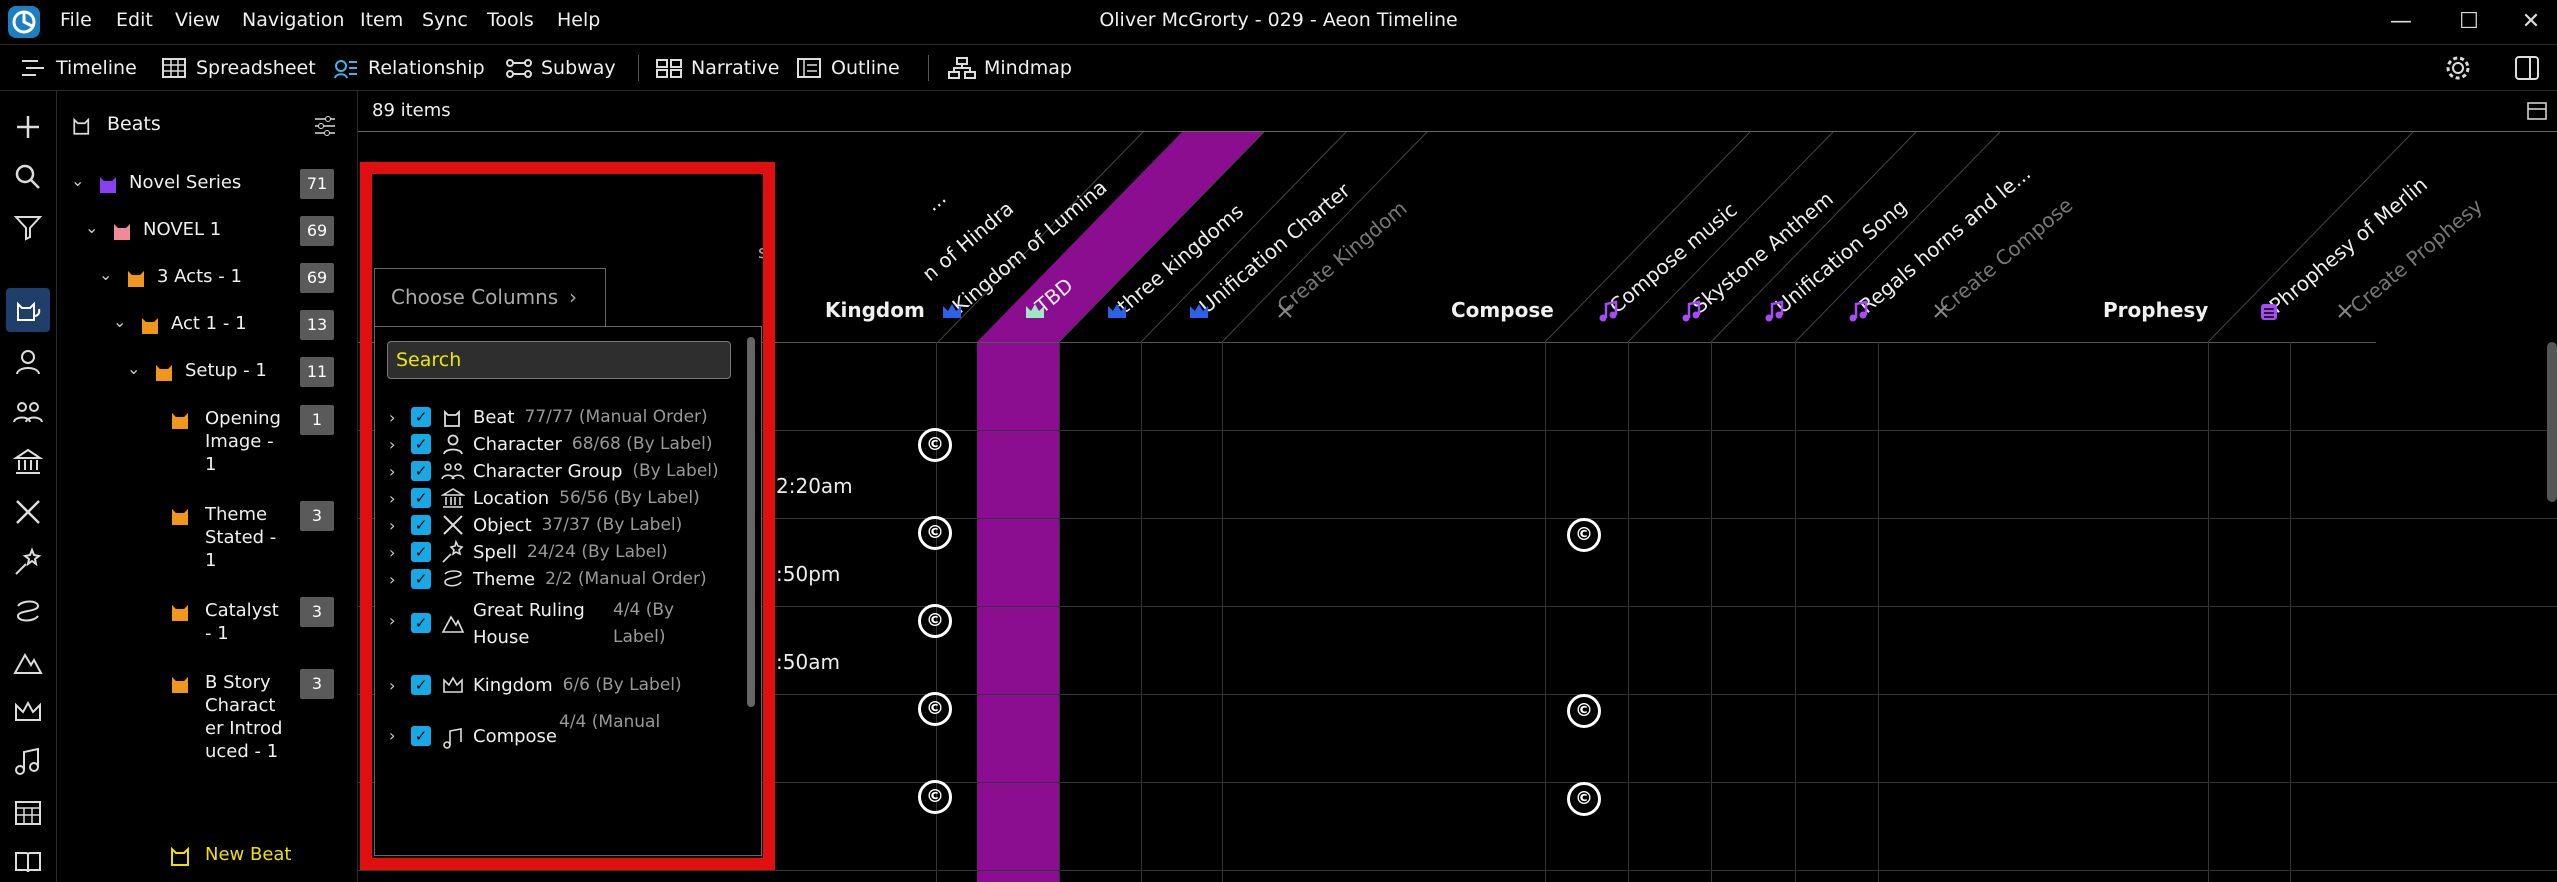  I want to click on menu-view: View, so click(198, 20).